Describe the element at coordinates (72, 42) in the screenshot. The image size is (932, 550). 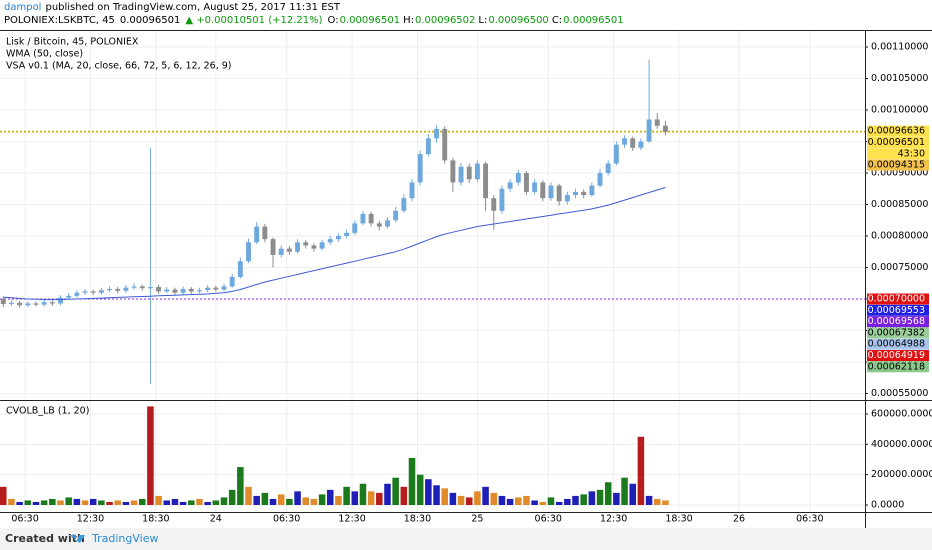
I see `chart-title: Lisk / Bitcoin, 45, POLONIEX` at that location.